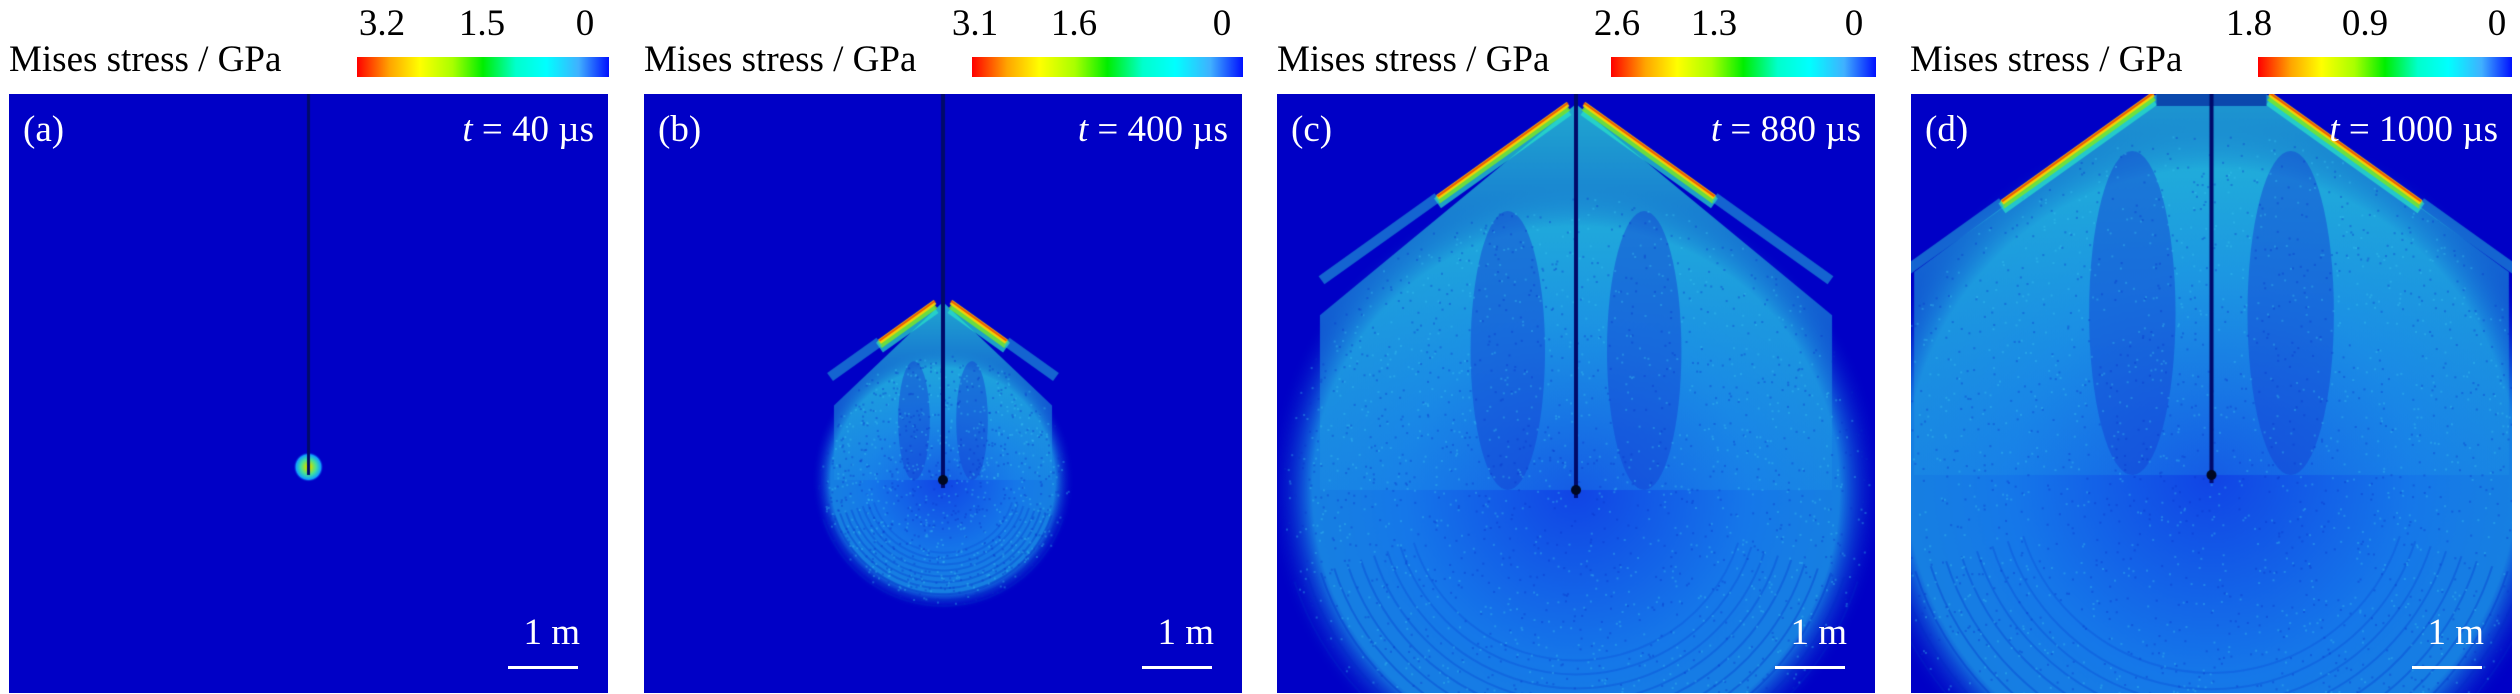 The height and width of the screenshot is (694, 2520). Describe the element at coordinates (1312, 129) in the screenshot. I see `panel-label: (c)` at that location.